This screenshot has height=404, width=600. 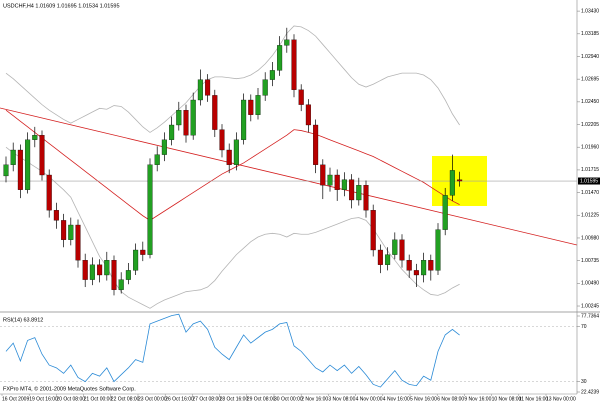 I want to click on x-tick-label: 23 Oct 00:00, so click(x=152, y=399).